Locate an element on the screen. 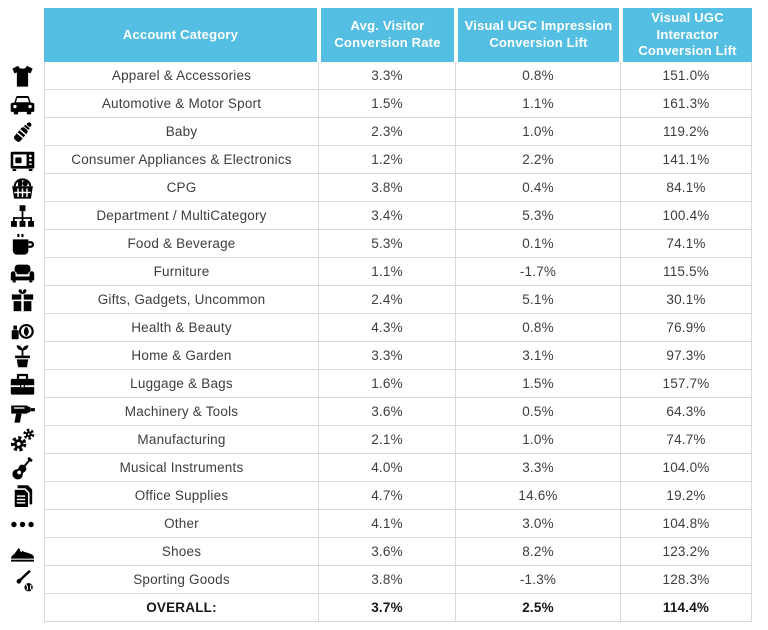 This screenshot has height=630, width=768. impression-lift-cell: 8.2% is located at coordinates (538, 552).